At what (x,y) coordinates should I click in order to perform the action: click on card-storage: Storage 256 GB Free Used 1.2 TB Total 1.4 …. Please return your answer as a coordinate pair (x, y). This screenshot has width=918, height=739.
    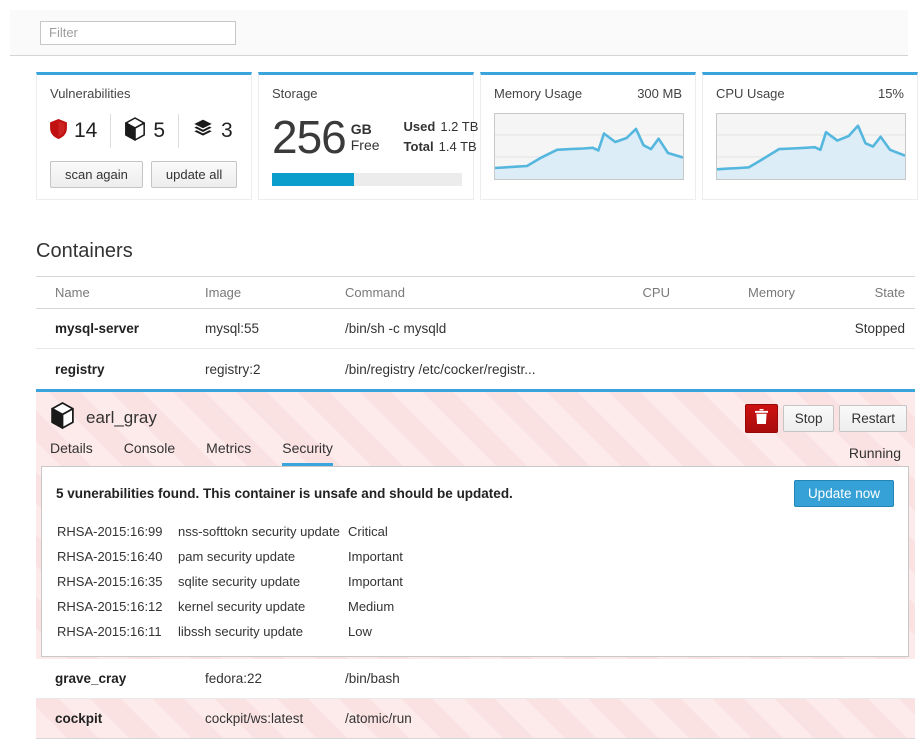
    Looking at the image, I should click on (368, 136).